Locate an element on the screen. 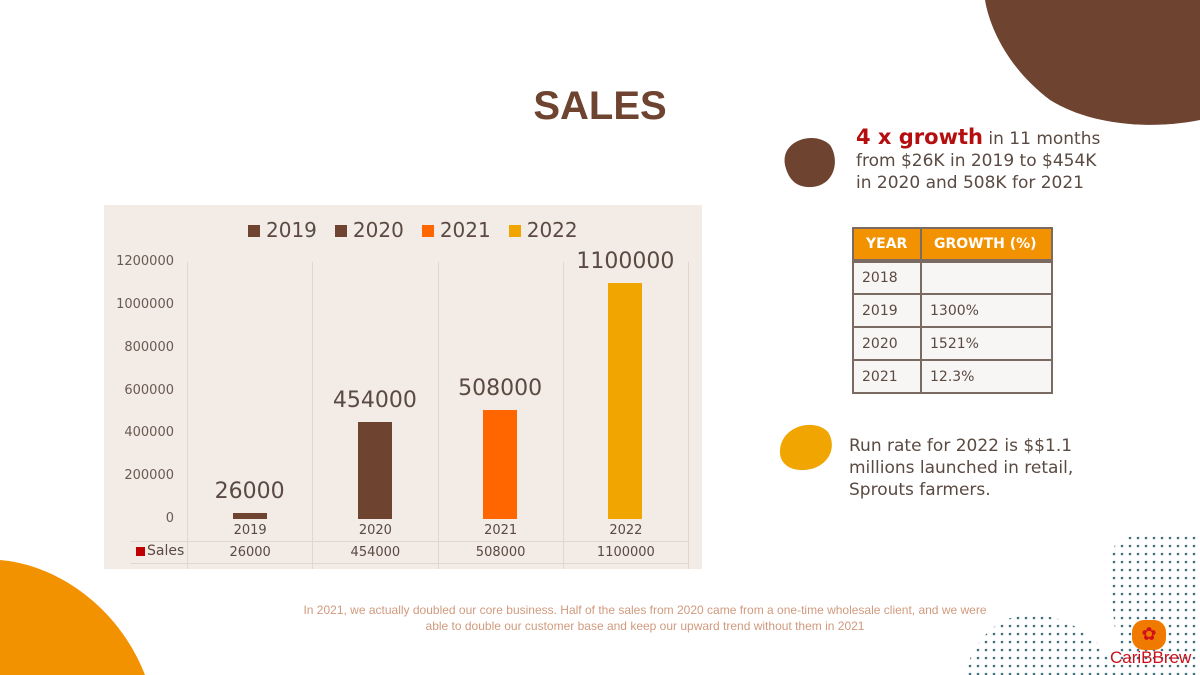 This screenshot has height=675, width=1200. y-tick-label: 1000000 is located at coordinates (145, 304).